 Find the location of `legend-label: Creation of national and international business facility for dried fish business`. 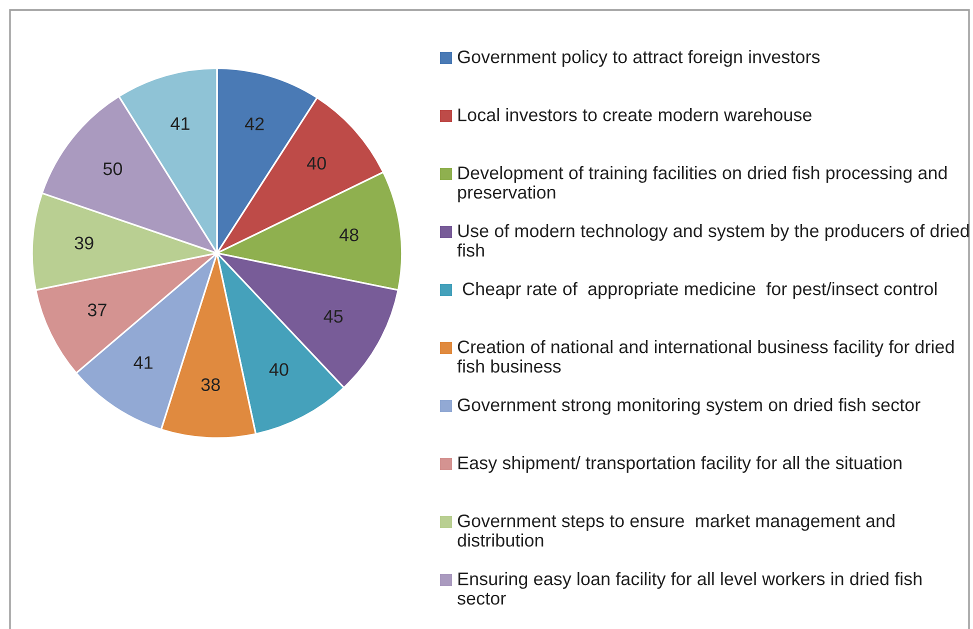

legend-label: Creation of national and international business facility for dried fish business is located at coordinates (705, 356).